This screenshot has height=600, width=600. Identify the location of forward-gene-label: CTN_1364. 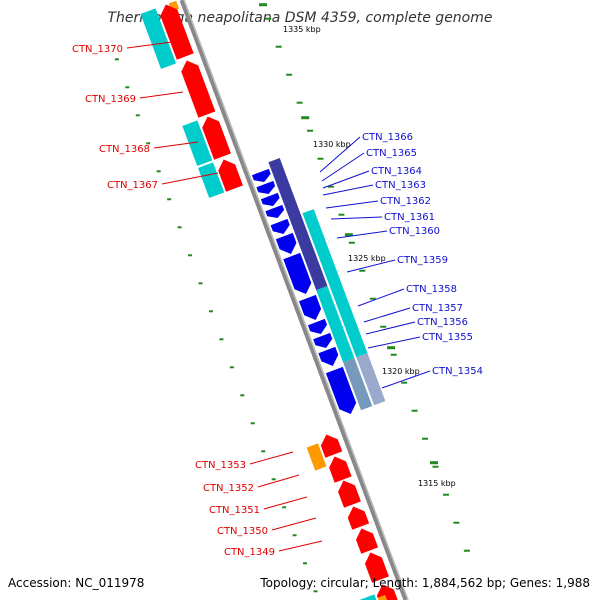
(396, 171).